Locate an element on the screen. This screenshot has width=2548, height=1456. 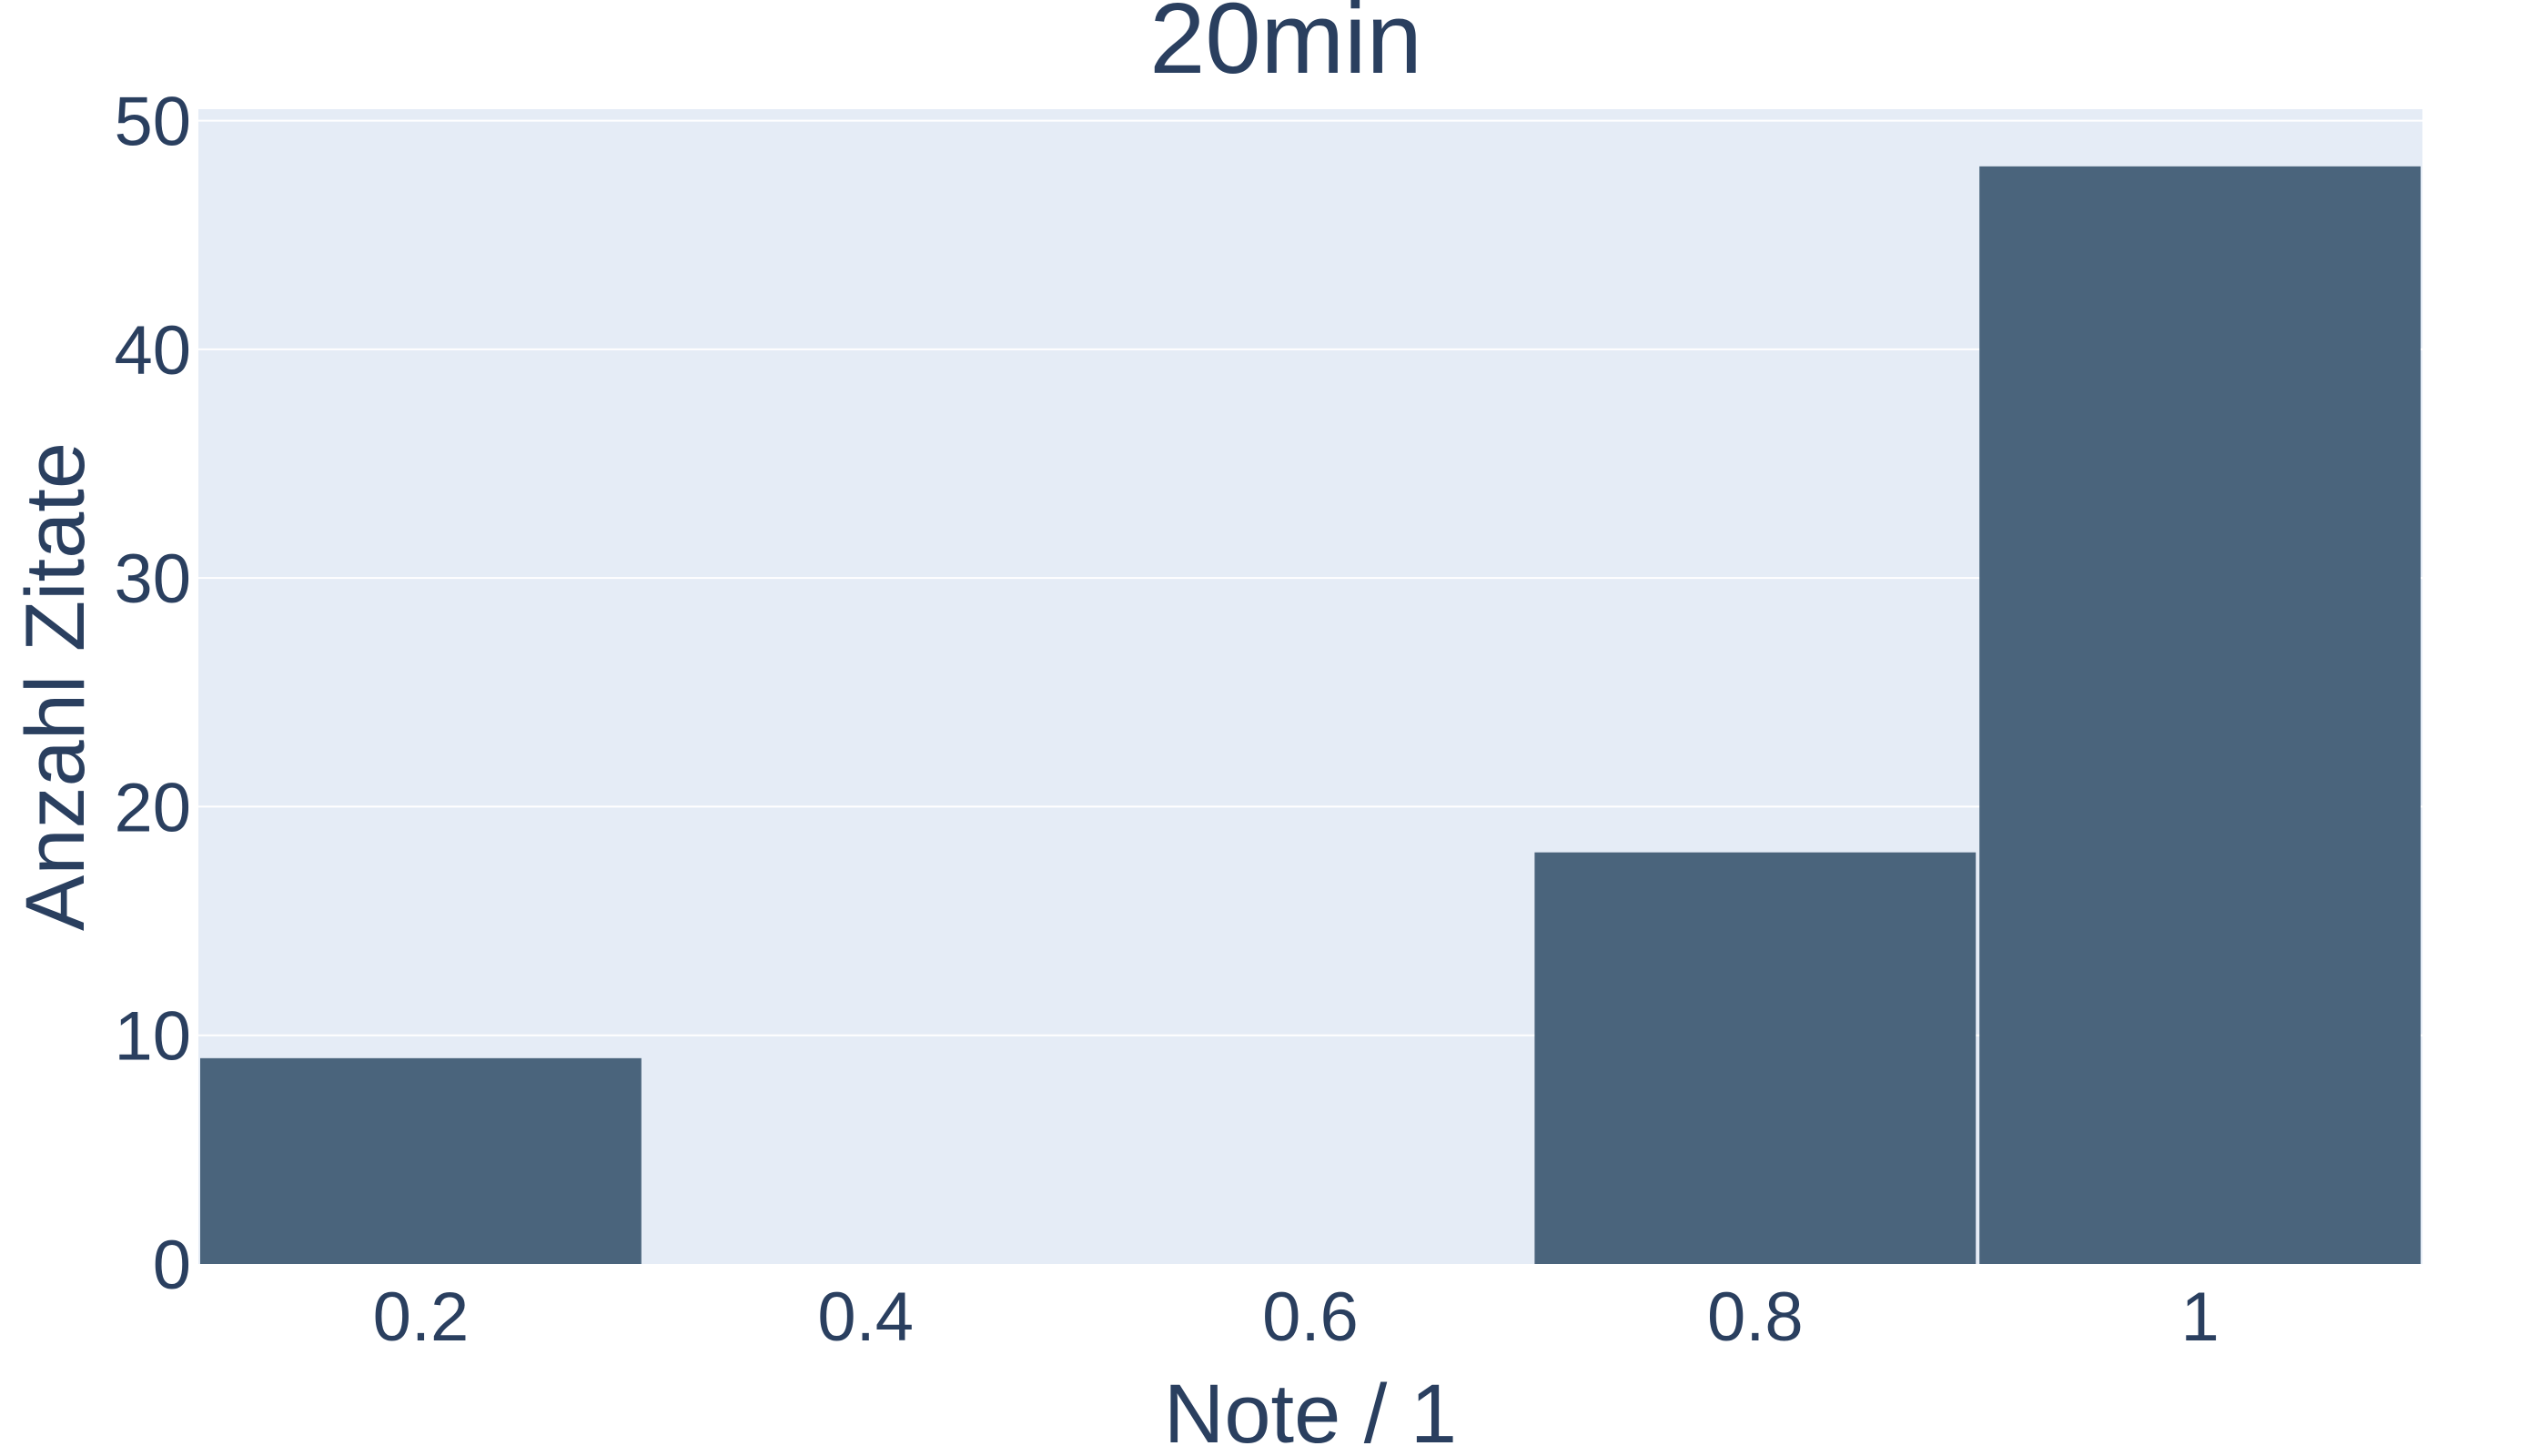
x-tick-label: 0.8 is located at coordinates (1756, 1318).